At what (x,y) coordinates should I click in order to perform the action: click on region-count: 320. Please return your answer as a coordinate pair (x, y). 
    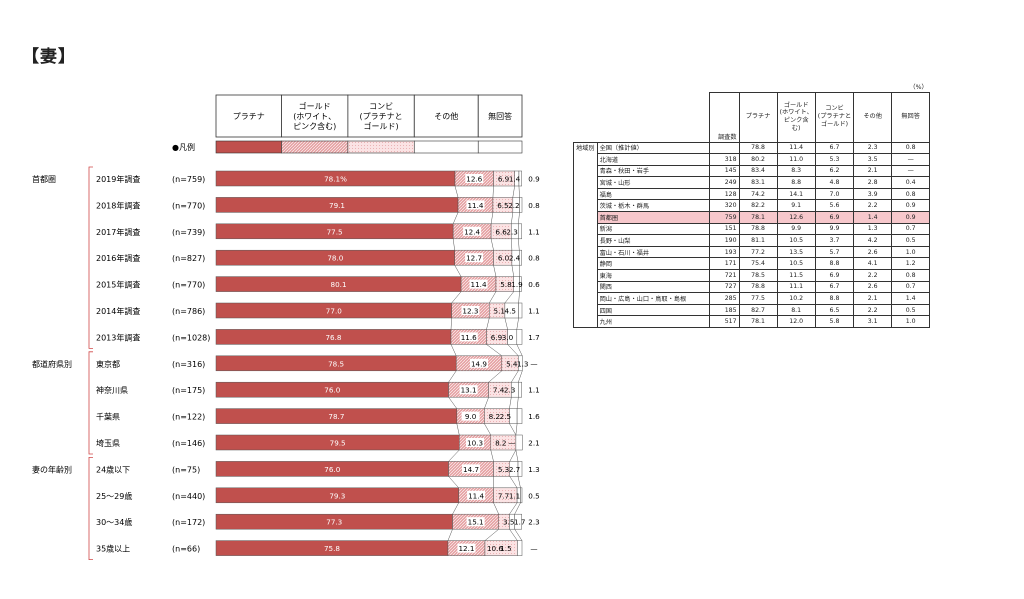
    Looking at the image, I should click on (724, 206).